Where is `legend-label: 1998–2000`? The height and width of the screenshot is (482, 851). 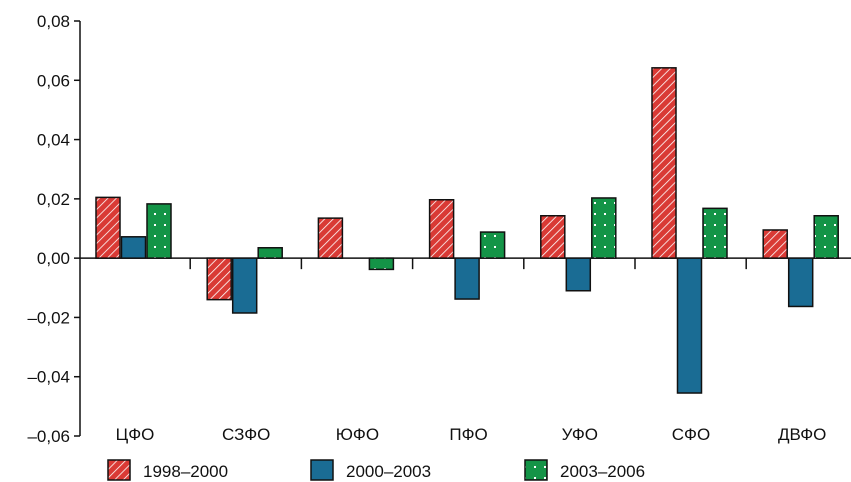 legend-label: 1998–2000 is located at coordinates (185, 471).